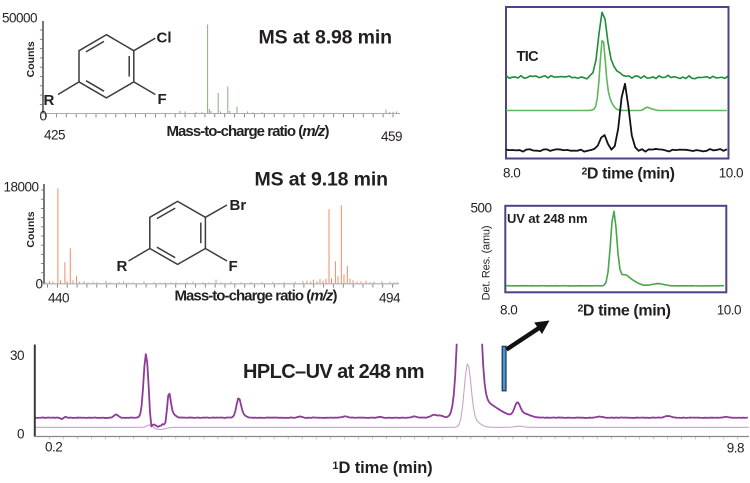  I want to click on svg-text: 1D time (min), so click(382, 468).